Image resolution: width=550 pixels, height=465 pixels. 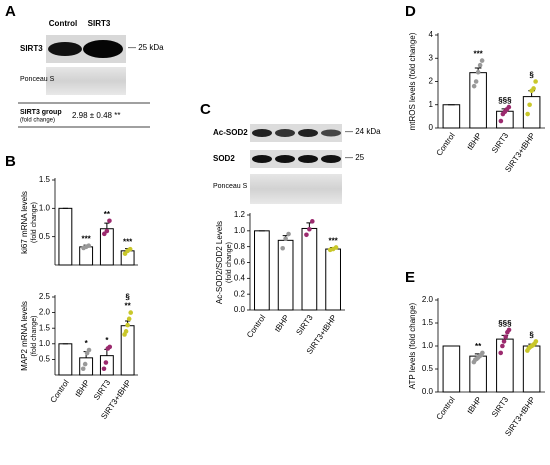 I want to click on y-tick-label: 0.4, so click(x=240, y=277).